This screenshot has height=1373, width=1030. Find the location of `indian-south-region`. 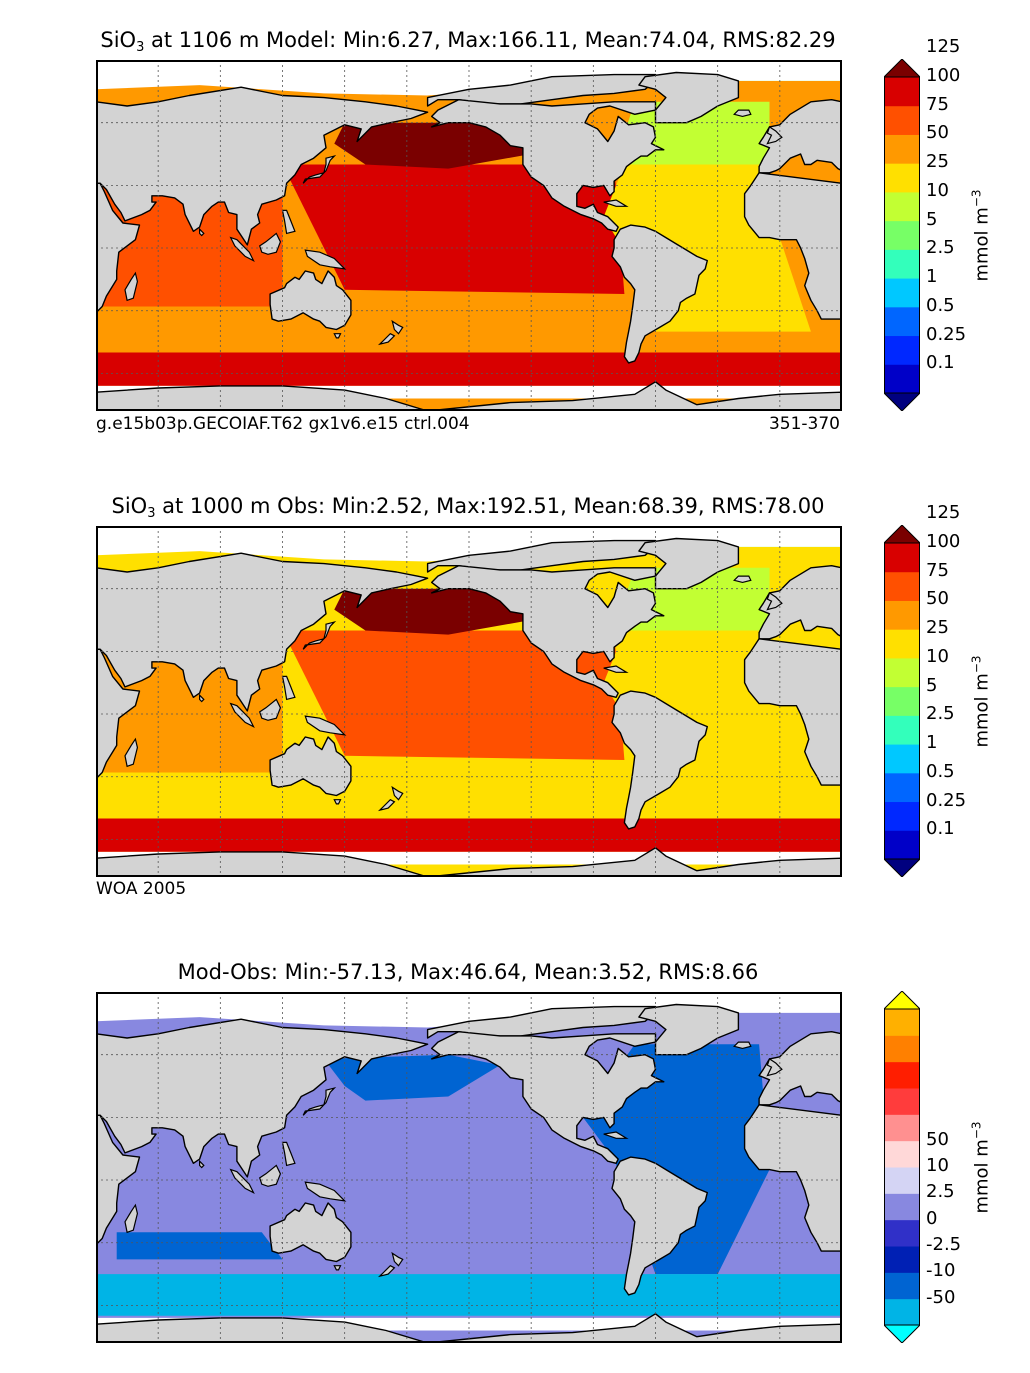

indian-south-region is located at coordinates (199, 1246).